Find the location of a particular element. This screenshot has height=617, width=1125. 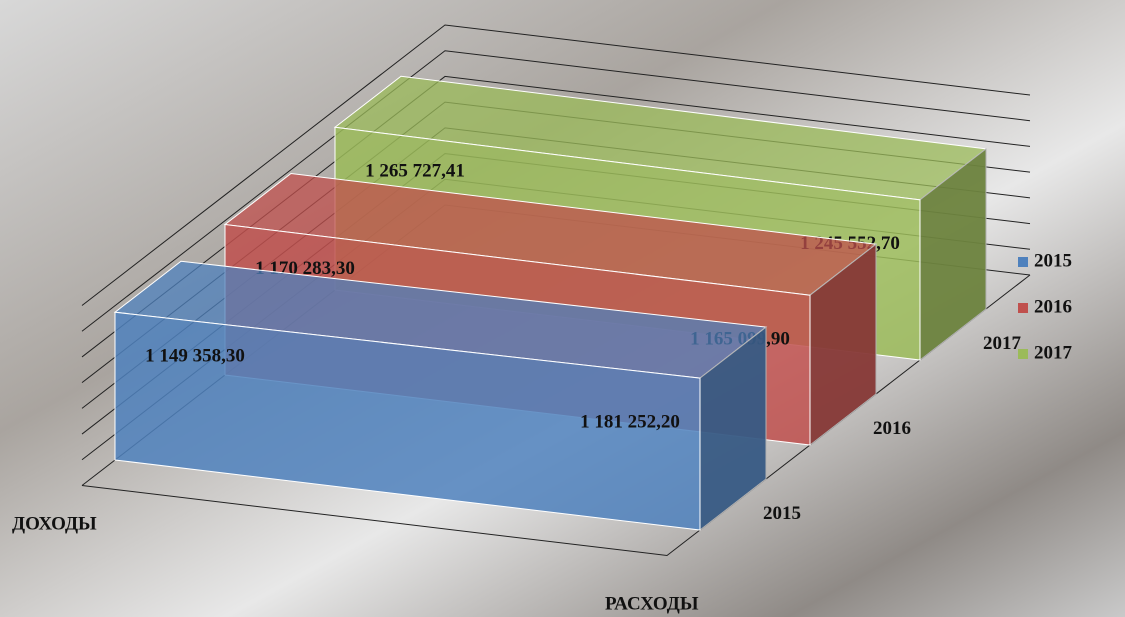

legend-label: 2017 is located at coordinates (1053, 352).